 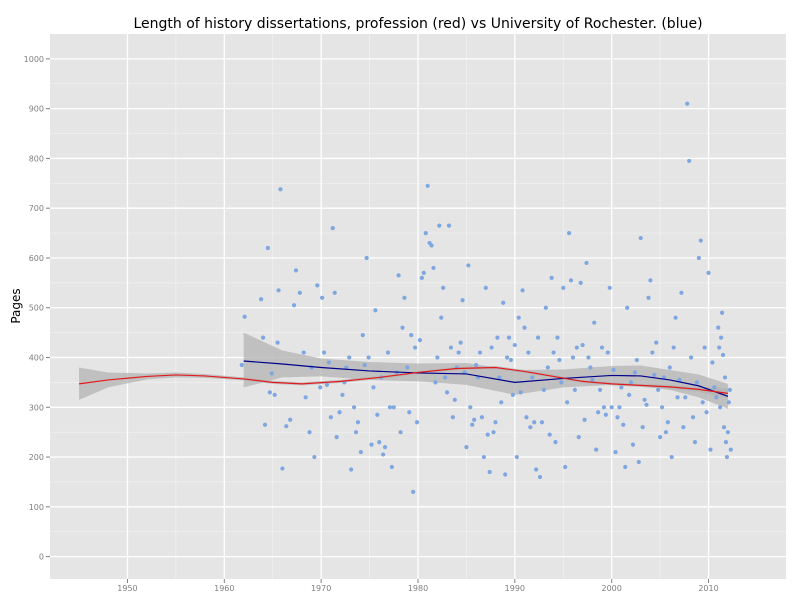 What do you see at coordinates (403, 378) in the screenshot?
I see `smooth-lines` at bounding box center [403, 378].